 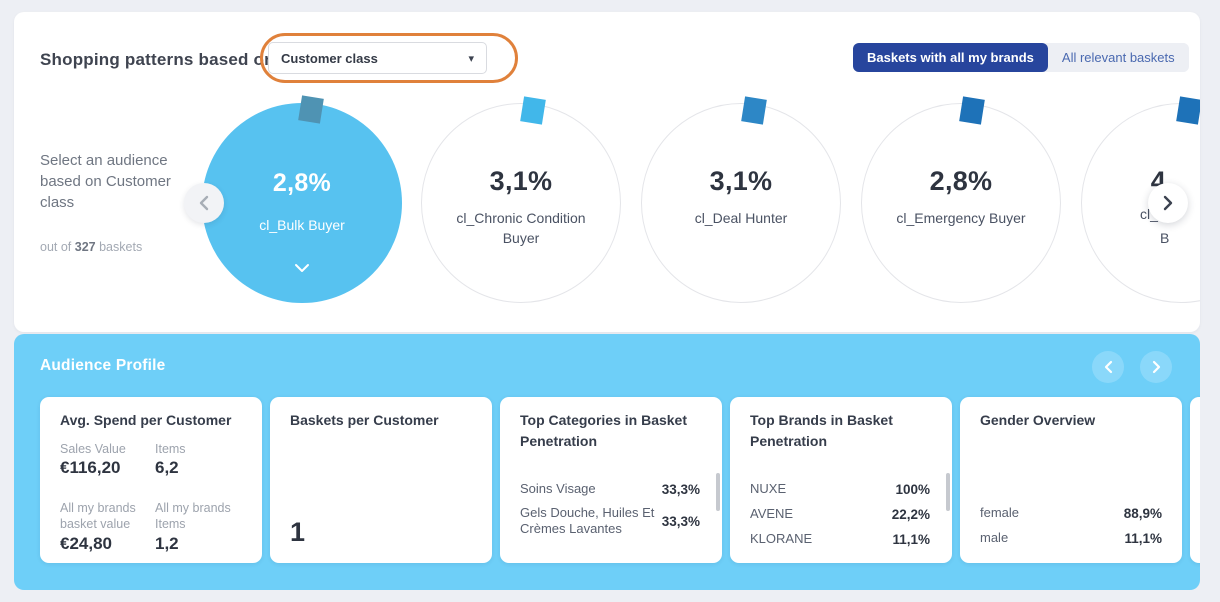 What do you see at coordinates (768, 488) in the screenshot?
I see `brand-name: NUXE` at bounding box center [768, 488].